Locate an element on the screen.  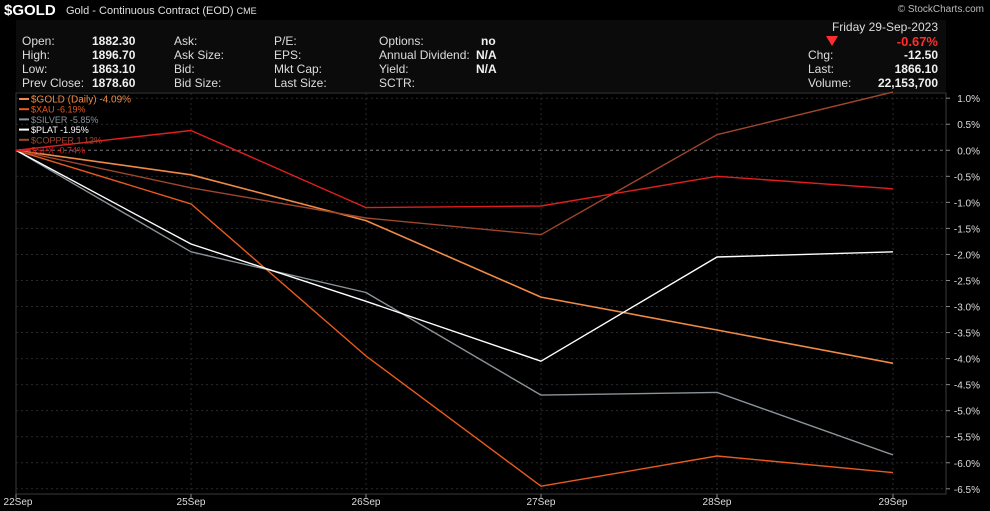
series-line-spx is located at coordinates (454, 169).